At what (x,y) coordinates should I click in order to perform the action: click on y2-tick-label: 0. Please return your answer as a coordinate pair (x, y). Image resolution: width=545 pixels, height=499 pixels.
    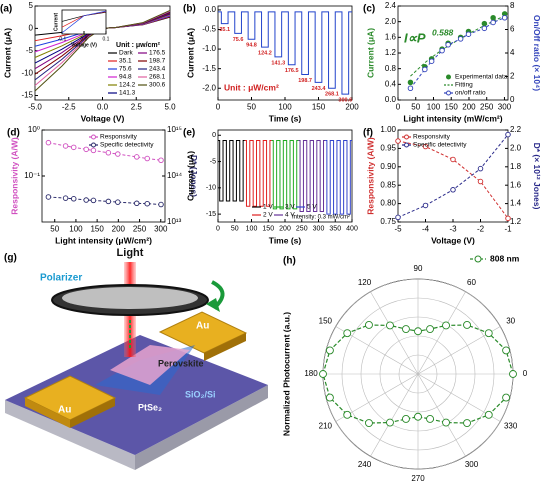
    Looking at the image, I should click on (512, 99).